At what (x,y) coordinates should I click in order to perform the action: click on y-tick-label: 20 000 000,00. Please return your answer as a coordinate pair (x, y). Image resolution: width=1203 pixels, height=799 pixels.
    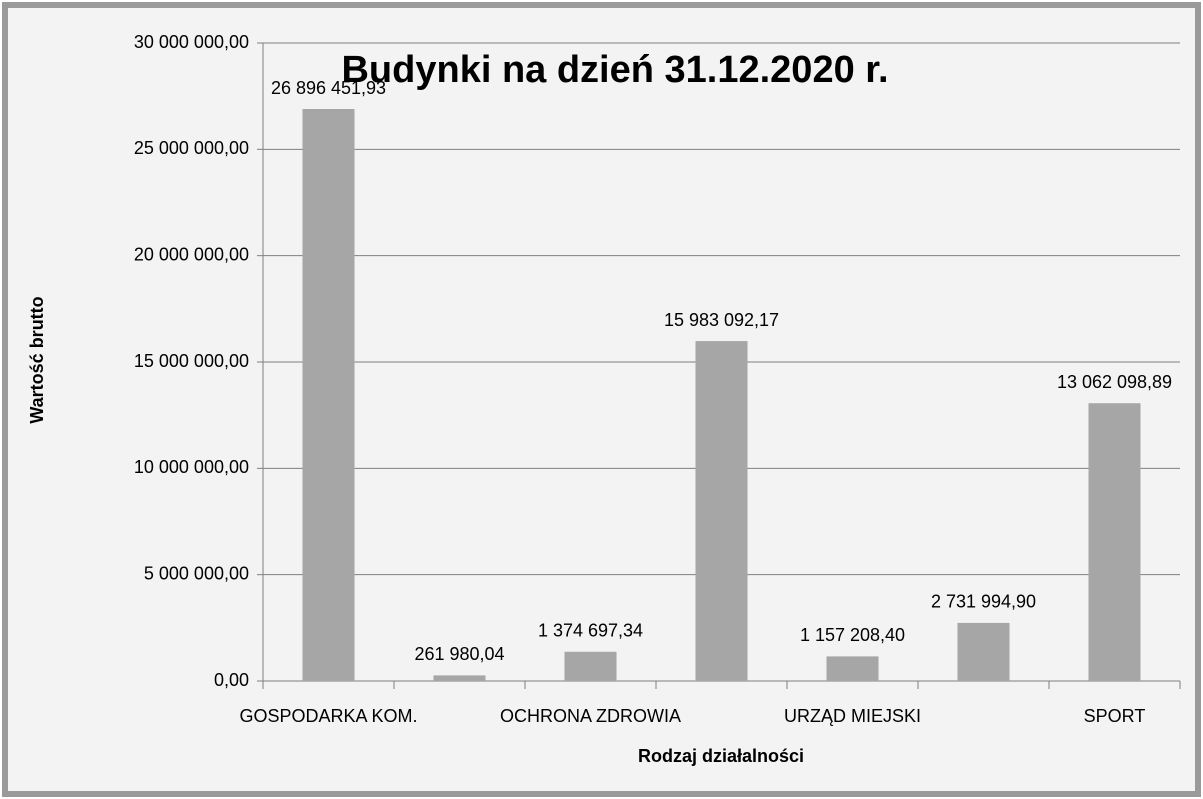
    Looking at the image, I should click on (191, 254).